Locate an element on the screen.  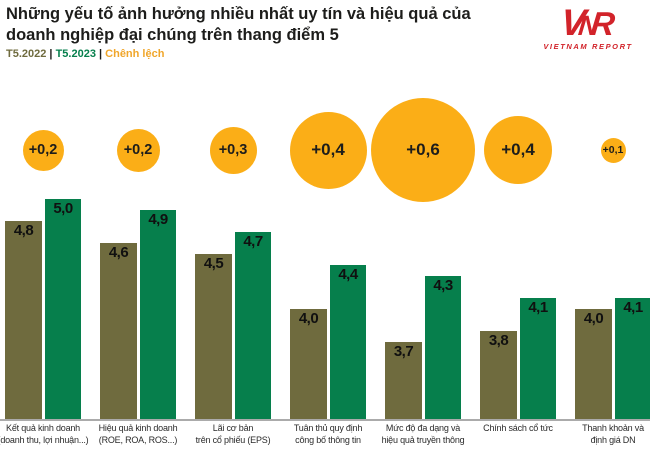
diff-bubble: +0,1 is located at coordinates (613, 150).